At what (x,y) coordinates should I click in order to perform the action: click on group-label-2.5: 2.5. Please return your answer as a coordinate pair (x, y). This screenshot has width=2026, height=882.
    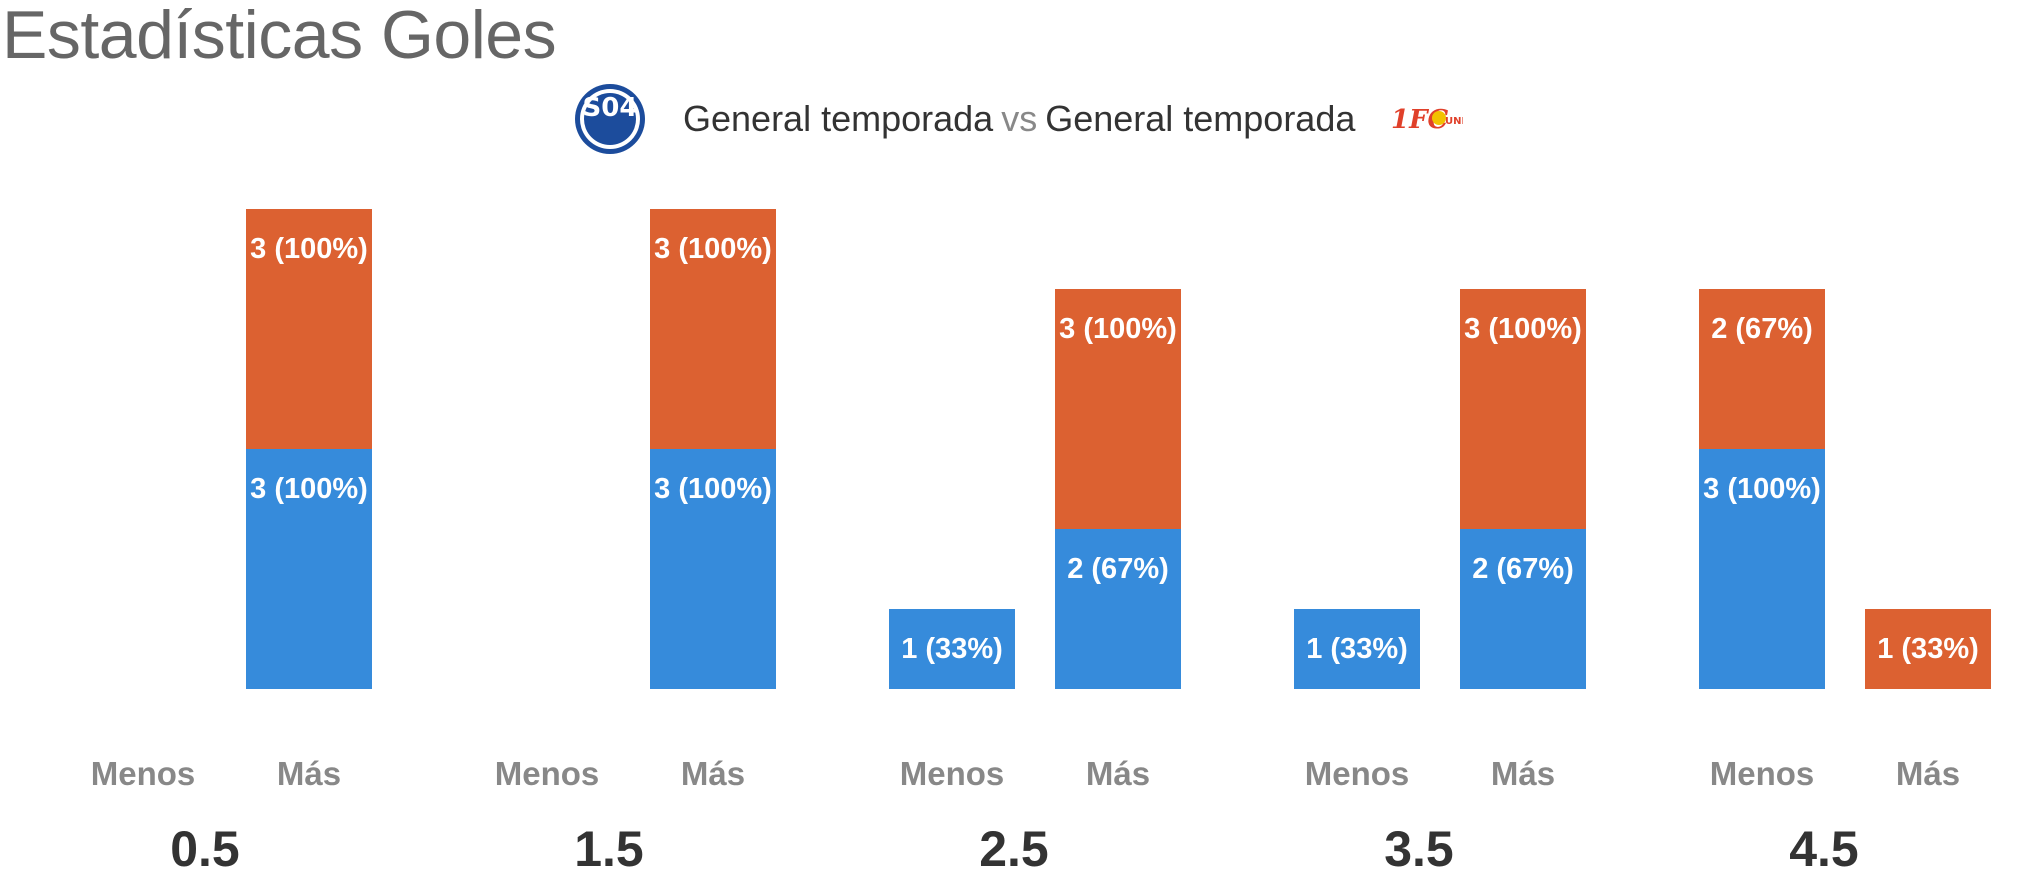
    Looking at the image, I should click on (1014, 849).